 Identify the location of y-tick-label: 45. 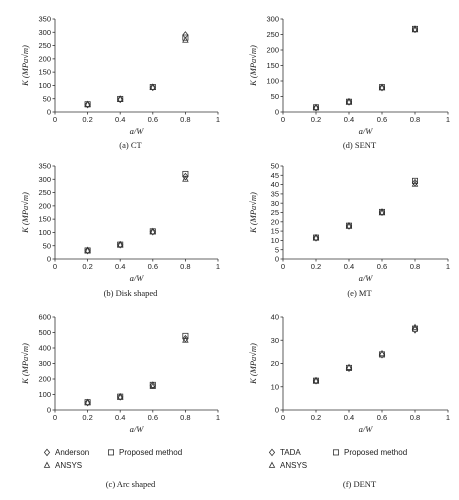
(275, 175).